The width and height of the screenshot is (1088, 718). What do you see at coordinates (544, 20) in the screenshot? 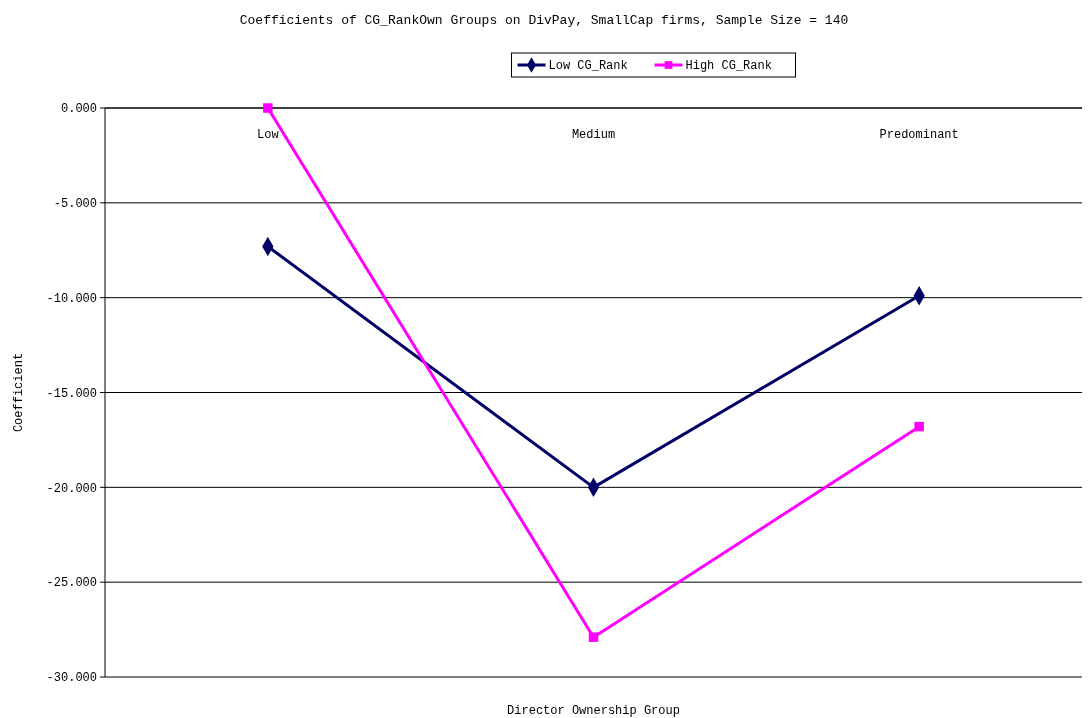
I see `chart-title: Coefficients of CG_RankOwn Groups on DivPay, SmallCap firms, Sample Size = 140` at bounding box center [544, 20].